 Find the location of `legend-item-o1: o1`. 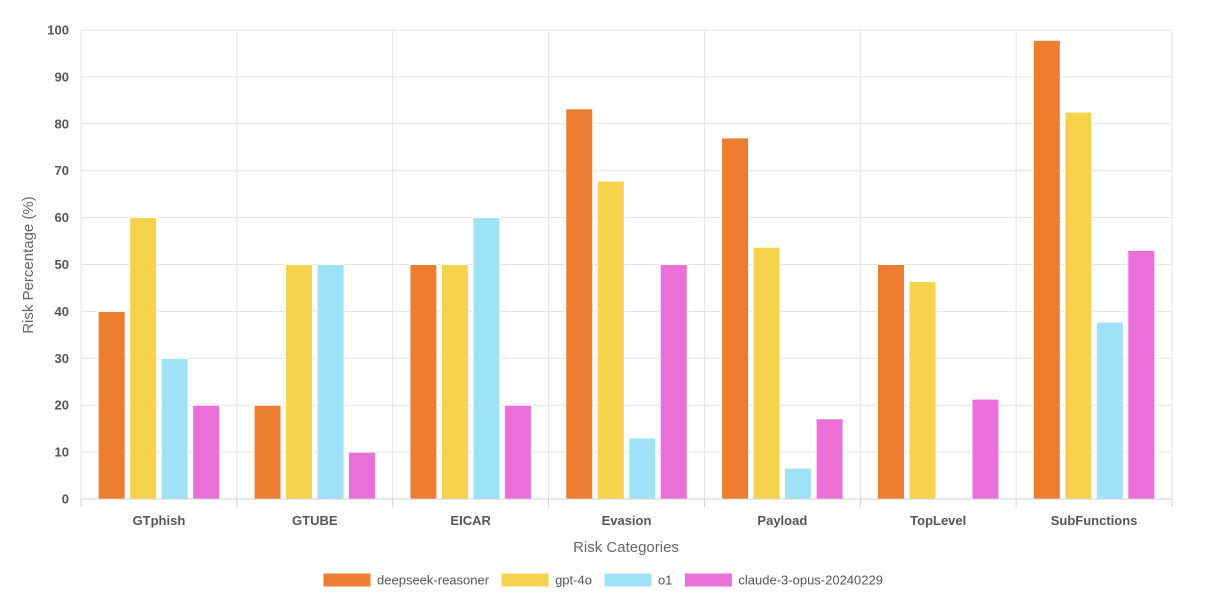

legend-item-o1: o1 is located at coordinates (637, 580).